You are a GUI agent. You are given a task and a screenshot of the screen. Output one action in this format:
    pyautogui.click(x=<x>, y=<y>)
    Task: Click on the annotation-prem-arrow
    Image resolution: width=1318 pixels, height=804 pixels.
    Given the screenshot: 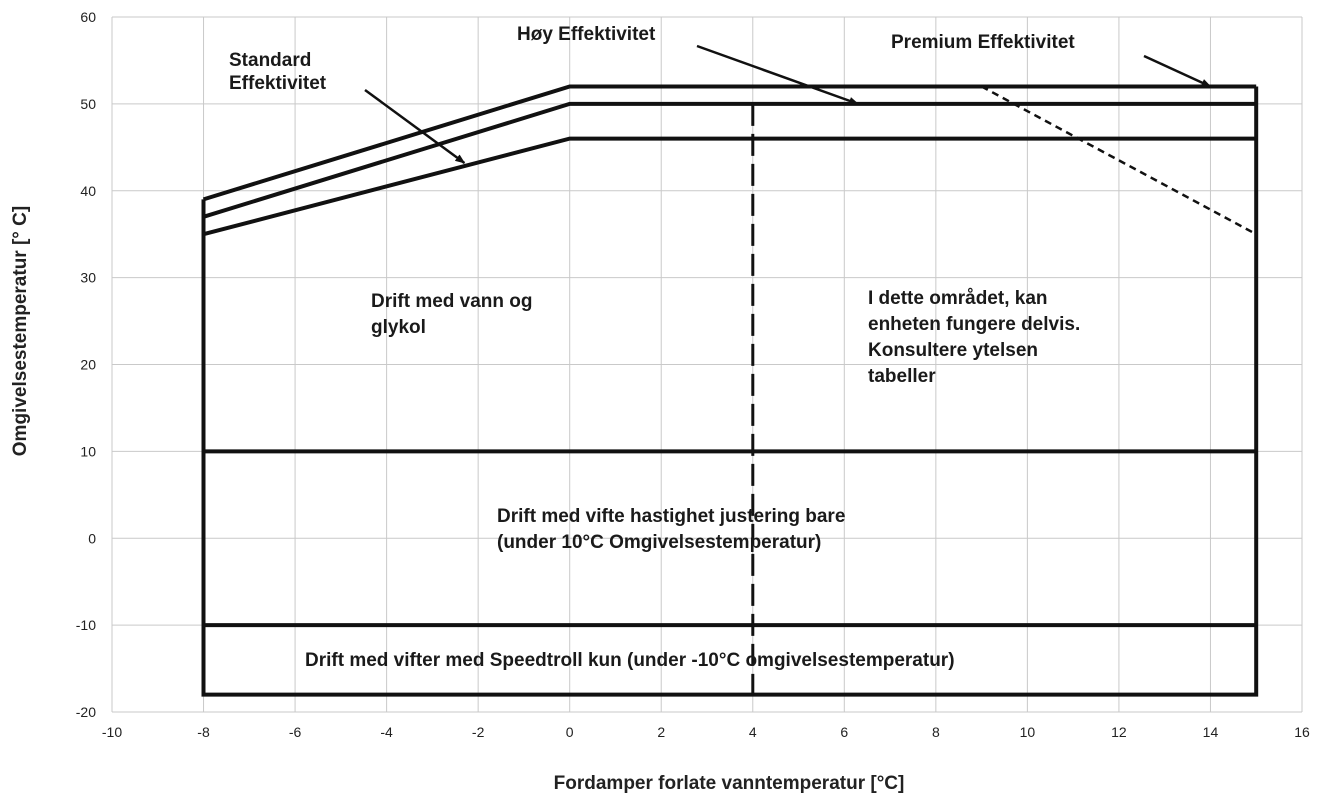 What is the action you would take?
    pyautogui.click(x=1177, y=71)
    